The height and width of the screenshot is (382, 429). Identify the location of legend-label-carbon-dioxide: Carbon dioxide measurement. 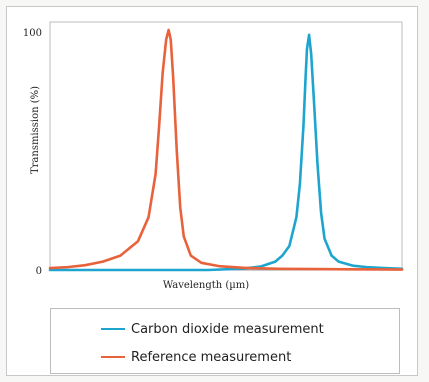
(227, 329).